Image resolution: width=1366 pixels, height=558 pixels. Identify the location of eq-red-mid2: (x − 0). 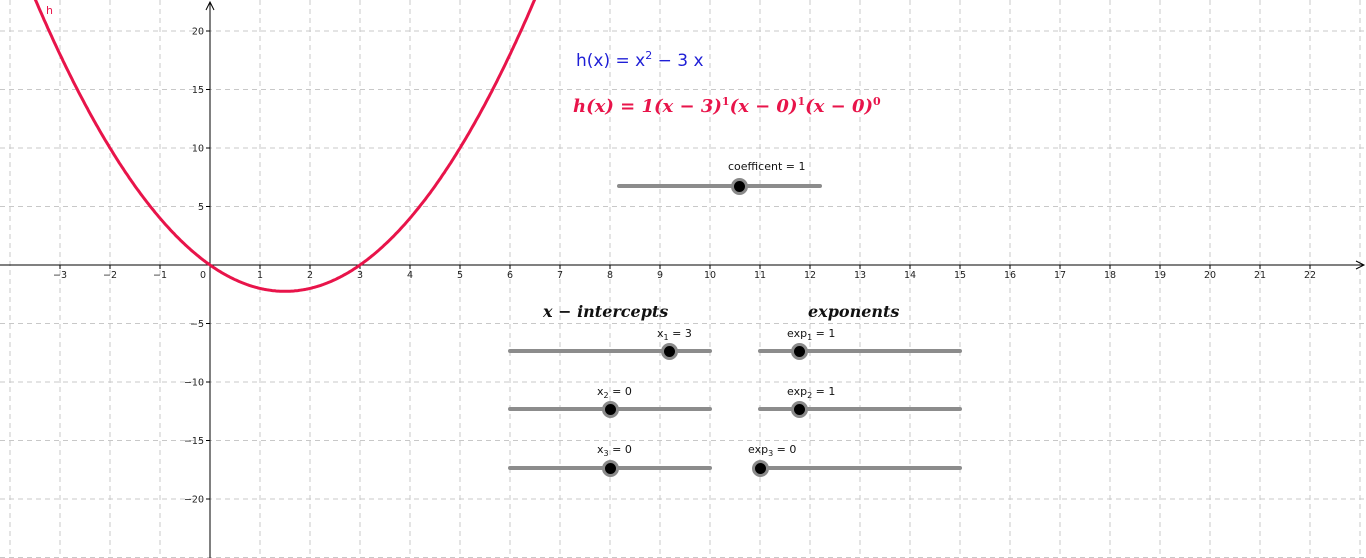
(839, 106).